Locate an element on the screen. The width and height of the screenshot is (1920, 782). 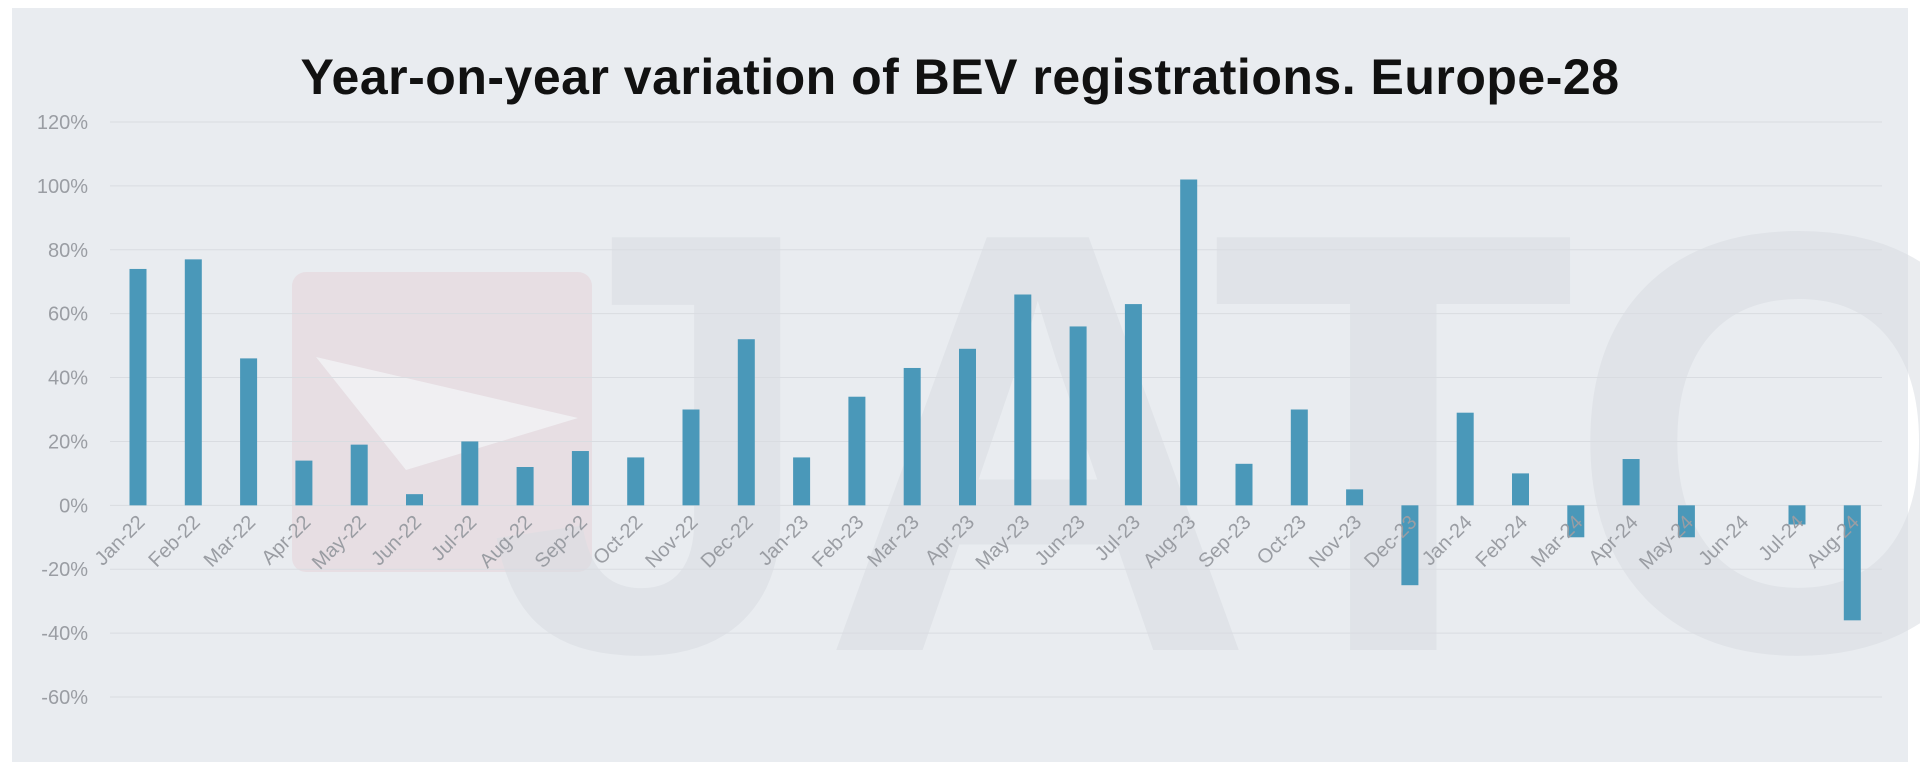
x-tick-label: Jan-22 is located at coordinates (120, 540).